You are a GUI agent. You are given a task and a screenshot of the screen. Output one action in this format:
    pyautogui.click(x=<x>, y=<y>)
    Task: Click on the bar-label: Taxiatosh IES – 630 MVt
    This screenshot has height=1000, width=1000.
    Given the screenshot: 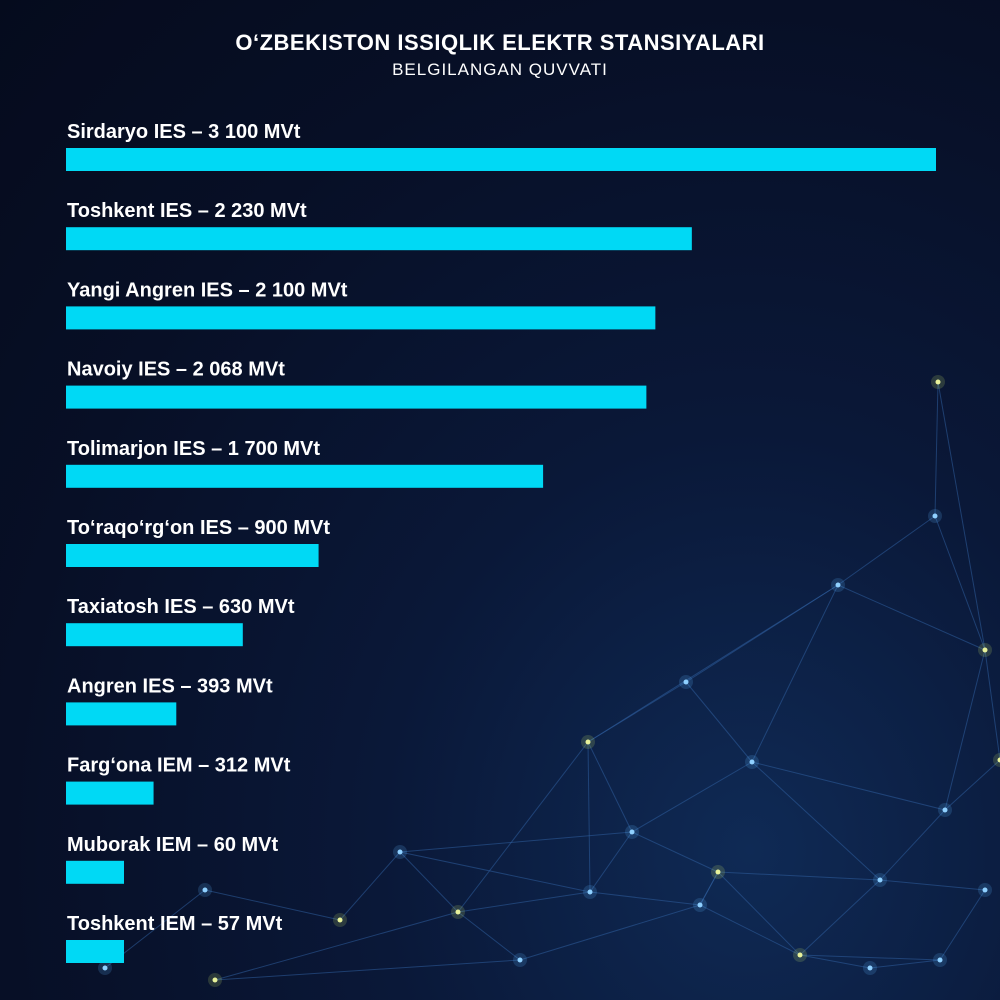 What is the action you would take?
    pyautogui.click(x=181, y=607)
    